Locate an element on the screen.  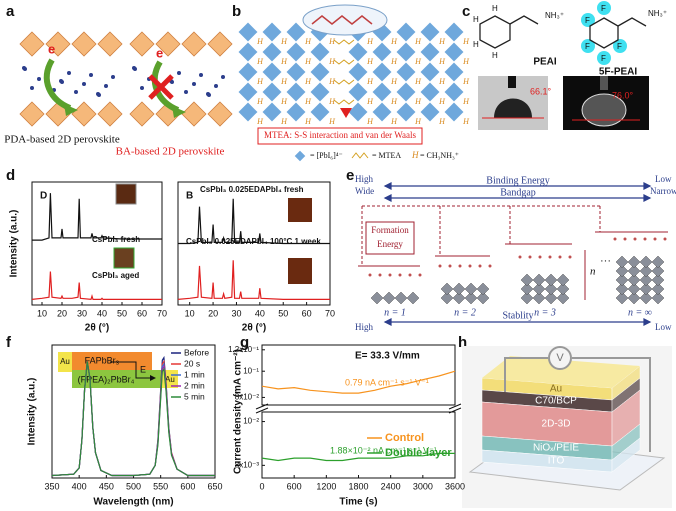
f-highlight is located at coordinates (588, 20).